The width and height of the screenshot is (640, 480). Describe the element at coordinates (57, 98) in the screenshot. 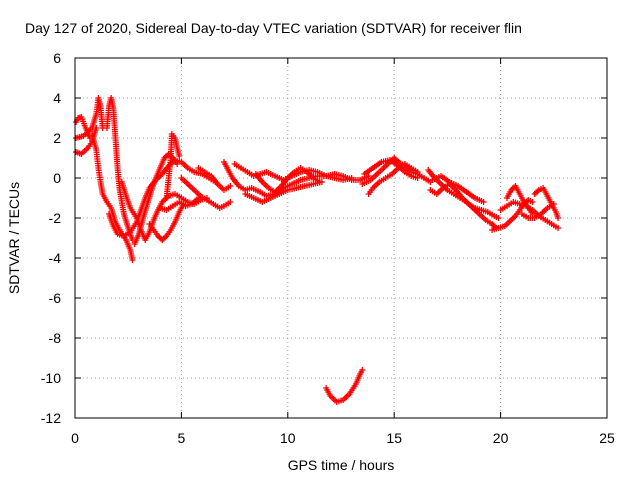

I see `y-tick-label: 4` at that location.